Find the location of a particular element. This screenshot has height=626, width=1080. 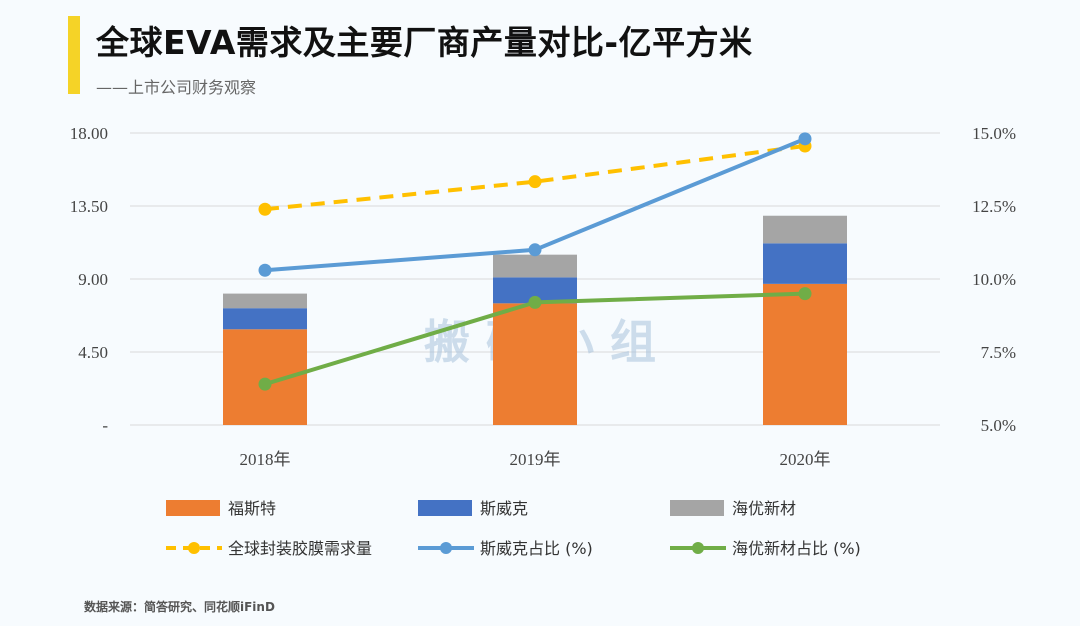

legend-label: 海优新材占比 (%) is located at coordinates (796, 548).